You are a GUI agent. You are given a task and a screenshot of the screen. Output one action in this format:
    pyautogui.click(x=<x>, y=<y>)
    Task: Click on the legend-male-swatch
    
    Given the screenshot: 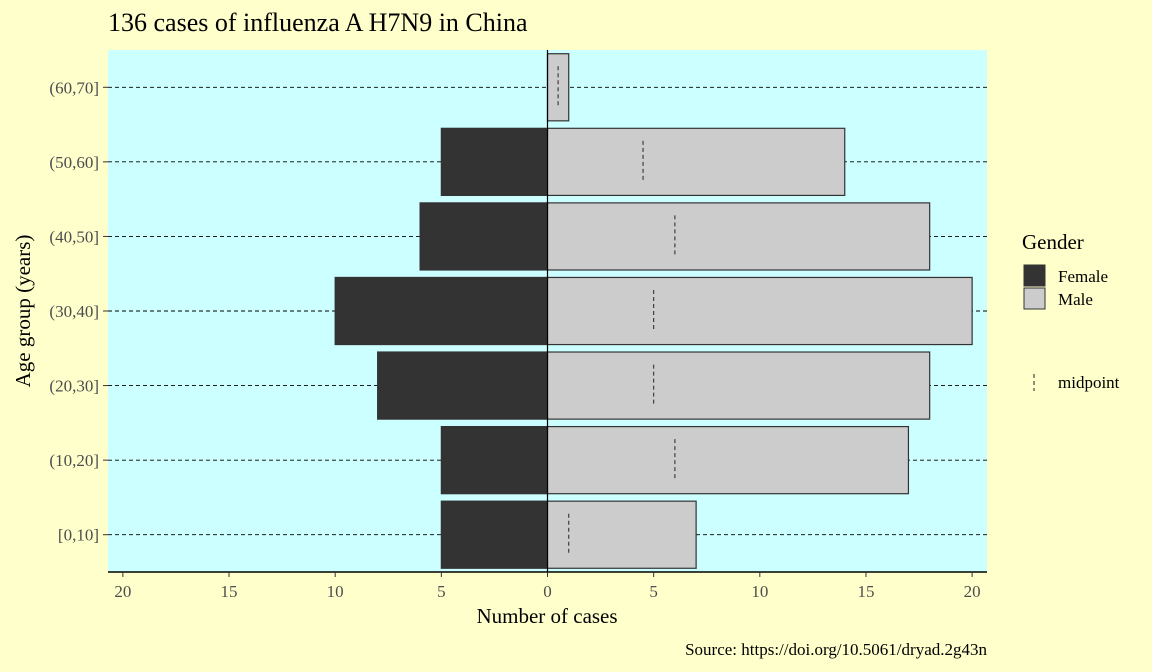 What is the action you would take?
    pyautogui.click(x=1034, y=298)
    